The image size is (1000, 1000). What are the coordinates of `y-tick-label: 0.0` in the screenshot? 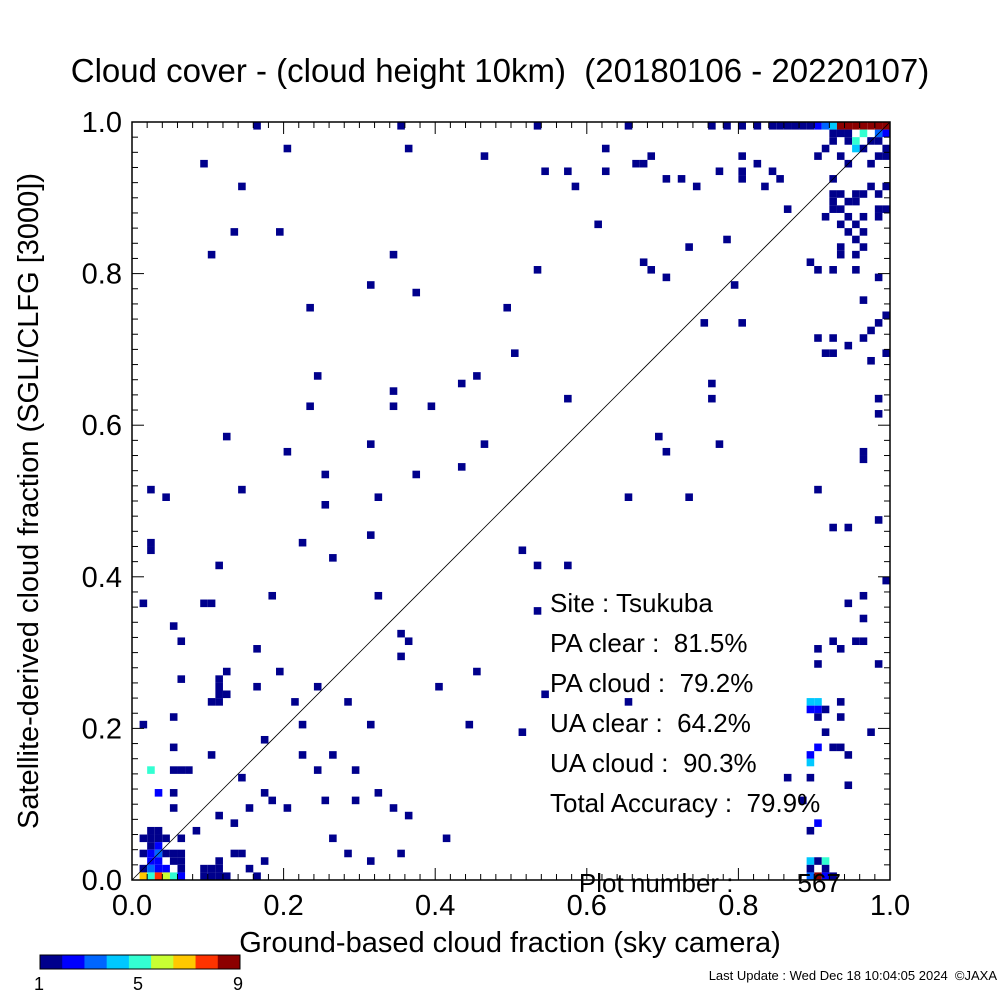 It's located at (102, 881).